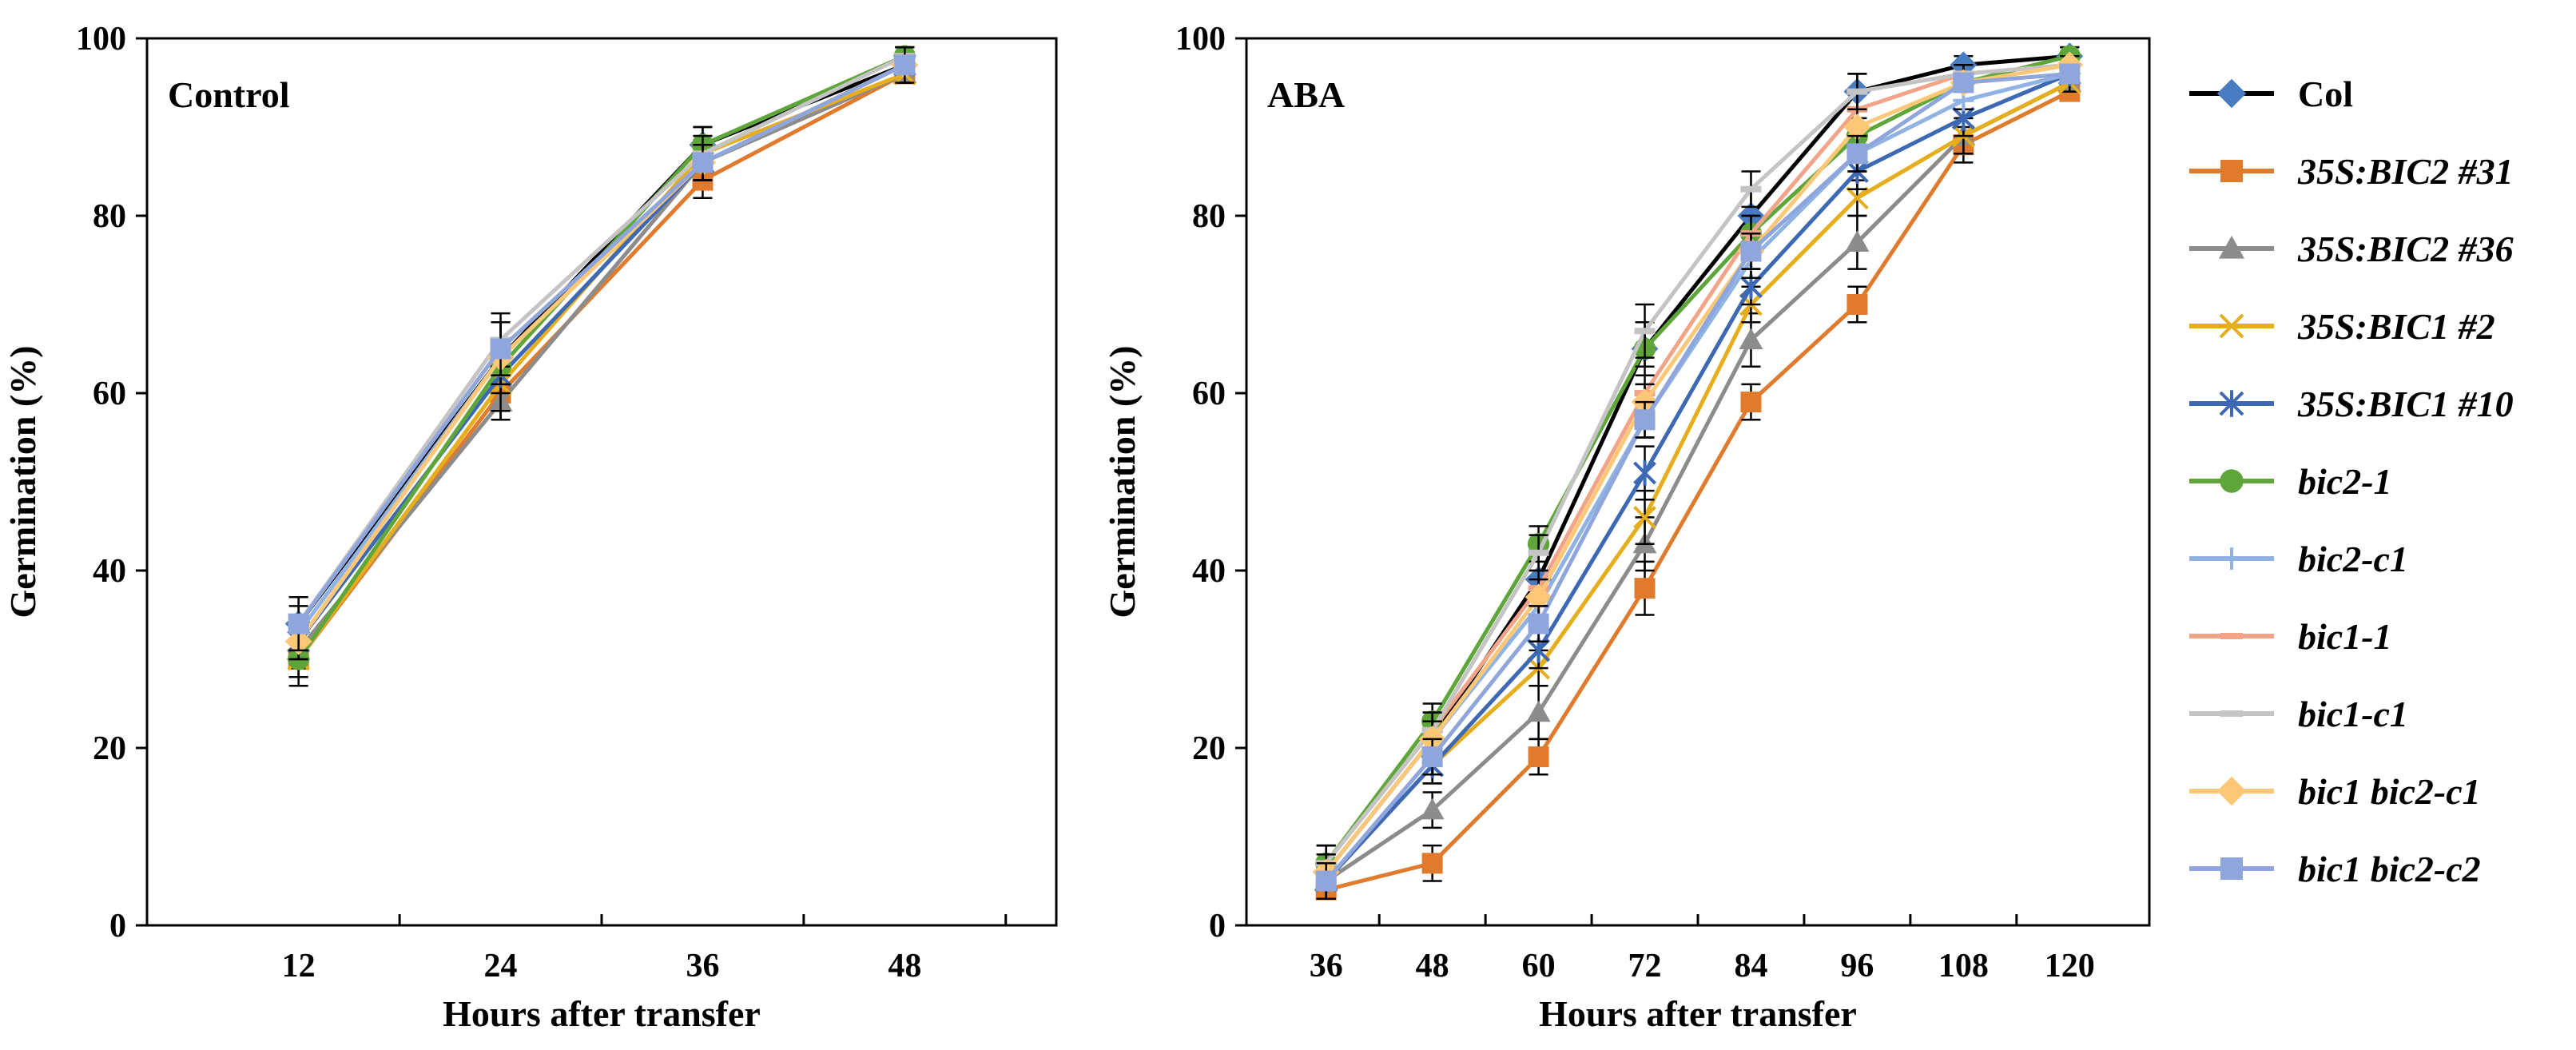  I want to click on x-tick-label: 48, so click(1432, 966).